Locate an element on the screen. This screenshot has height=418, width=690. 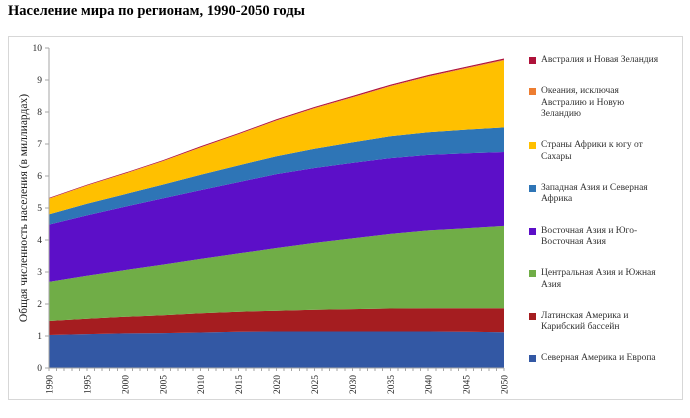
legend-label-sub-saharan-africa: Страны Африки к югу от Сахары is located at coordinates (592, 151).